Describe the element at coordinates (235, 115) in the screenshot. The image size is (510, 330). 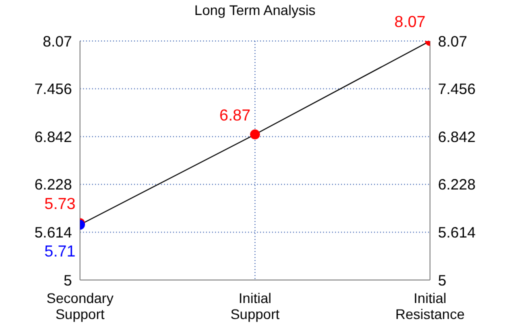
I see `data-label: 6.87` at that location.